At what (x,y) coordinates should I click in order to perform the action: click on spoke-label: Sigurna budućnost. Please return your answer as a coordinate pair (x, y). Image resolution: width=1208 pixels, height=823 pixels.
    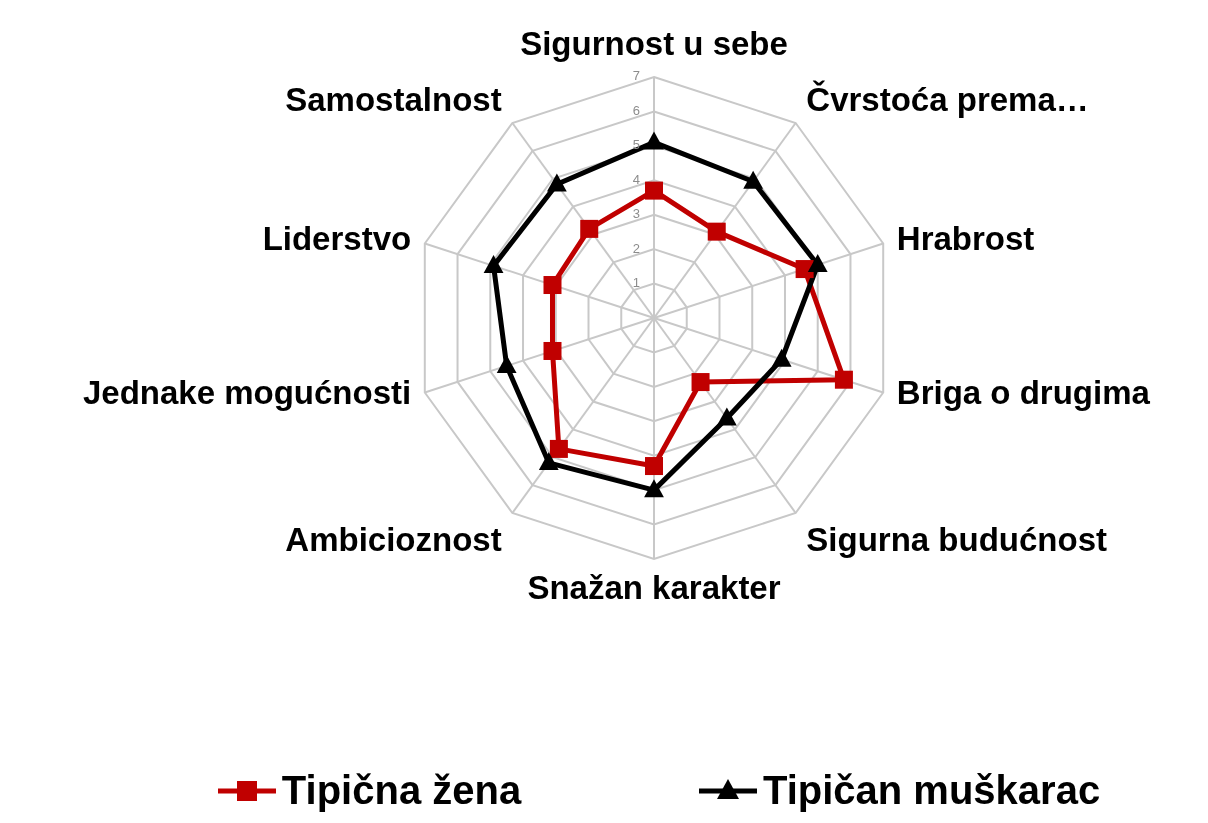
    Looking at the image, I should click on (957, 540).